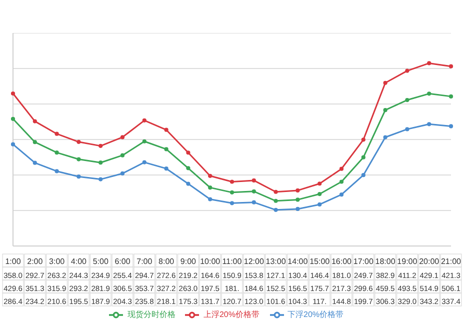 The image size is (463, 326). I want to click on x-tick-label: 3:00, so click(57, 261).